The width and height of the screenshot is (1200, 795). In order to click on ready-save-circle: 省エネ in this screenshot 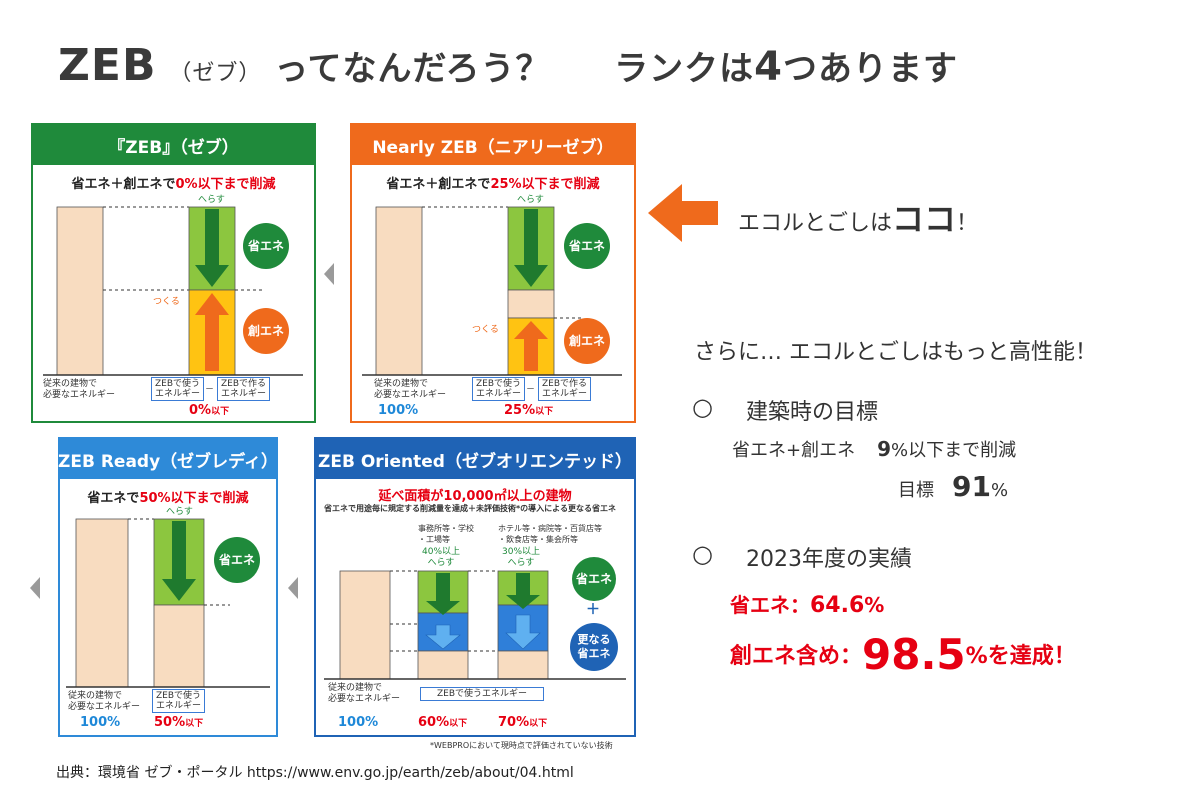, I will do `click(237, 560)`.